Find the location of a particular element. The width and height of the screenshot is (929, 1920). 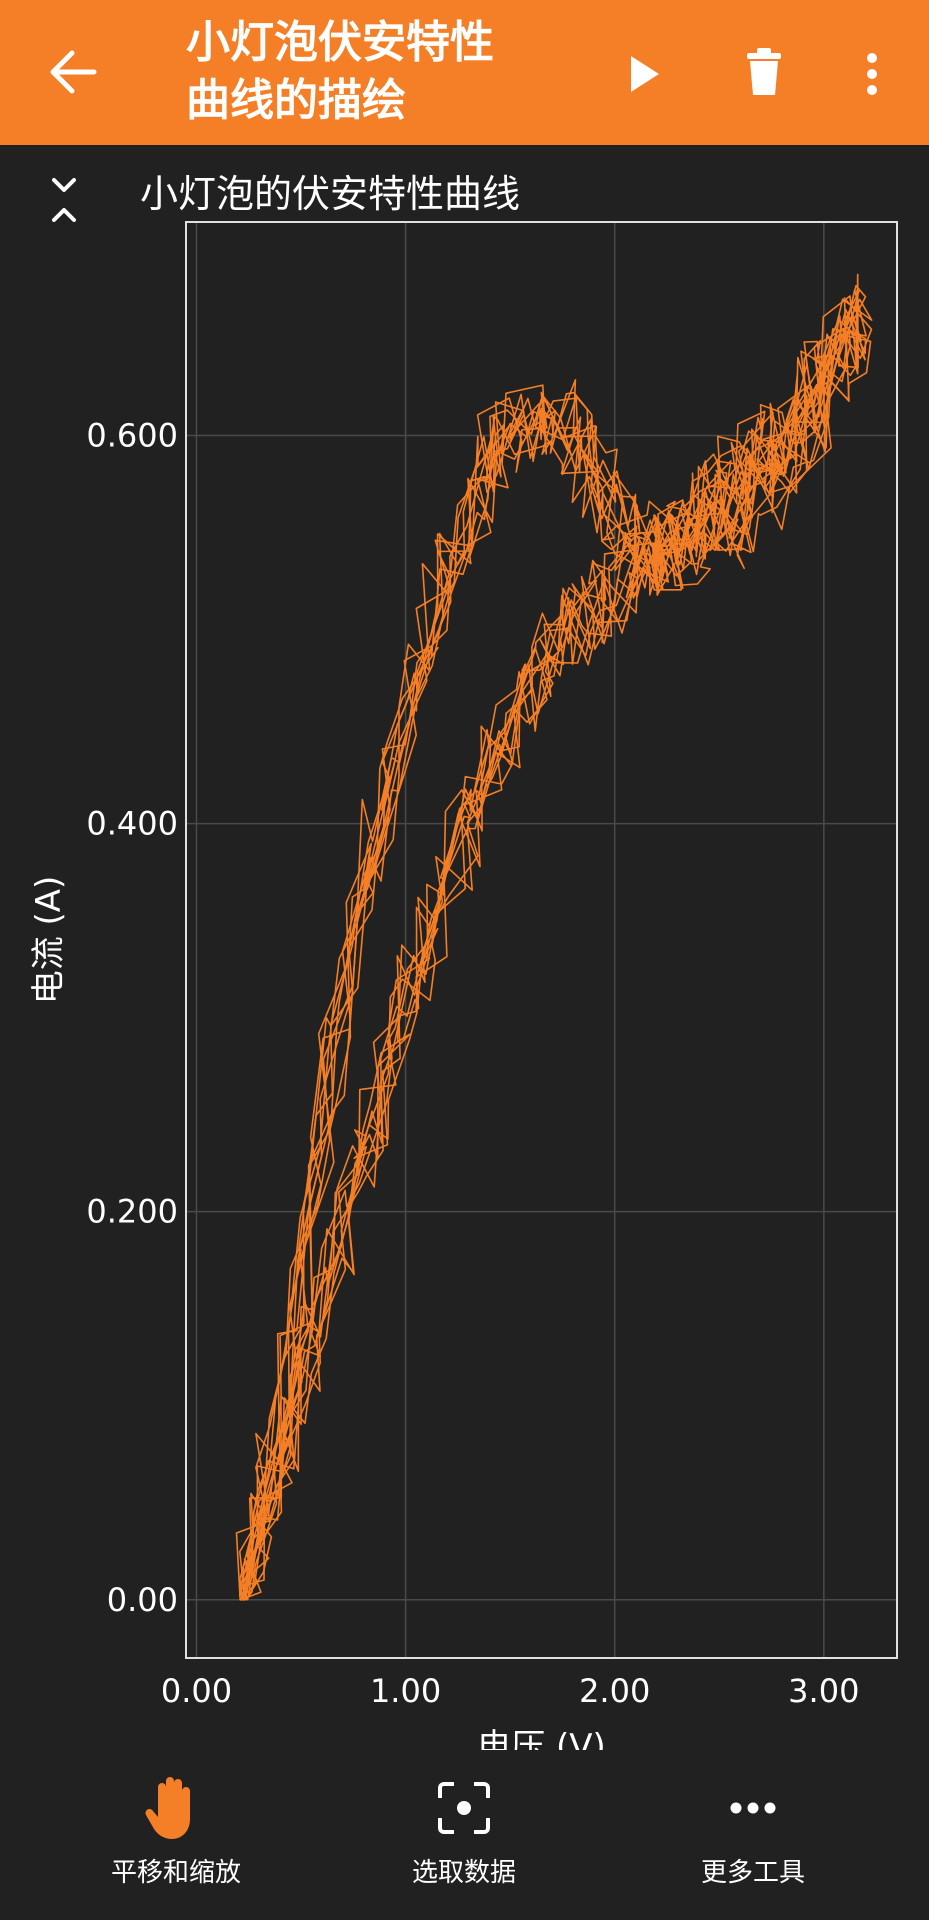

more-tools-label: 更多工具 is located at coordinates (752, 1873).